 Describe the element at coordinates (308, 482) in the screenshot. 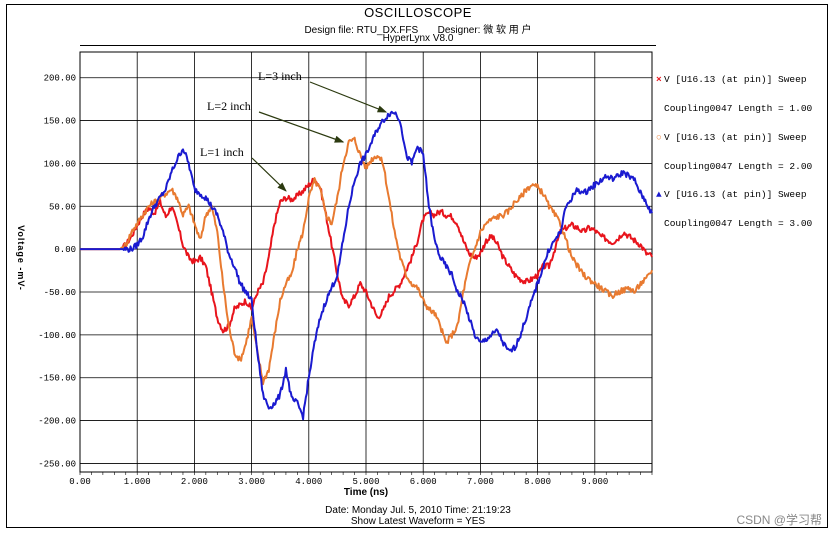

I see `x-tick-label: 4.000` at that location.